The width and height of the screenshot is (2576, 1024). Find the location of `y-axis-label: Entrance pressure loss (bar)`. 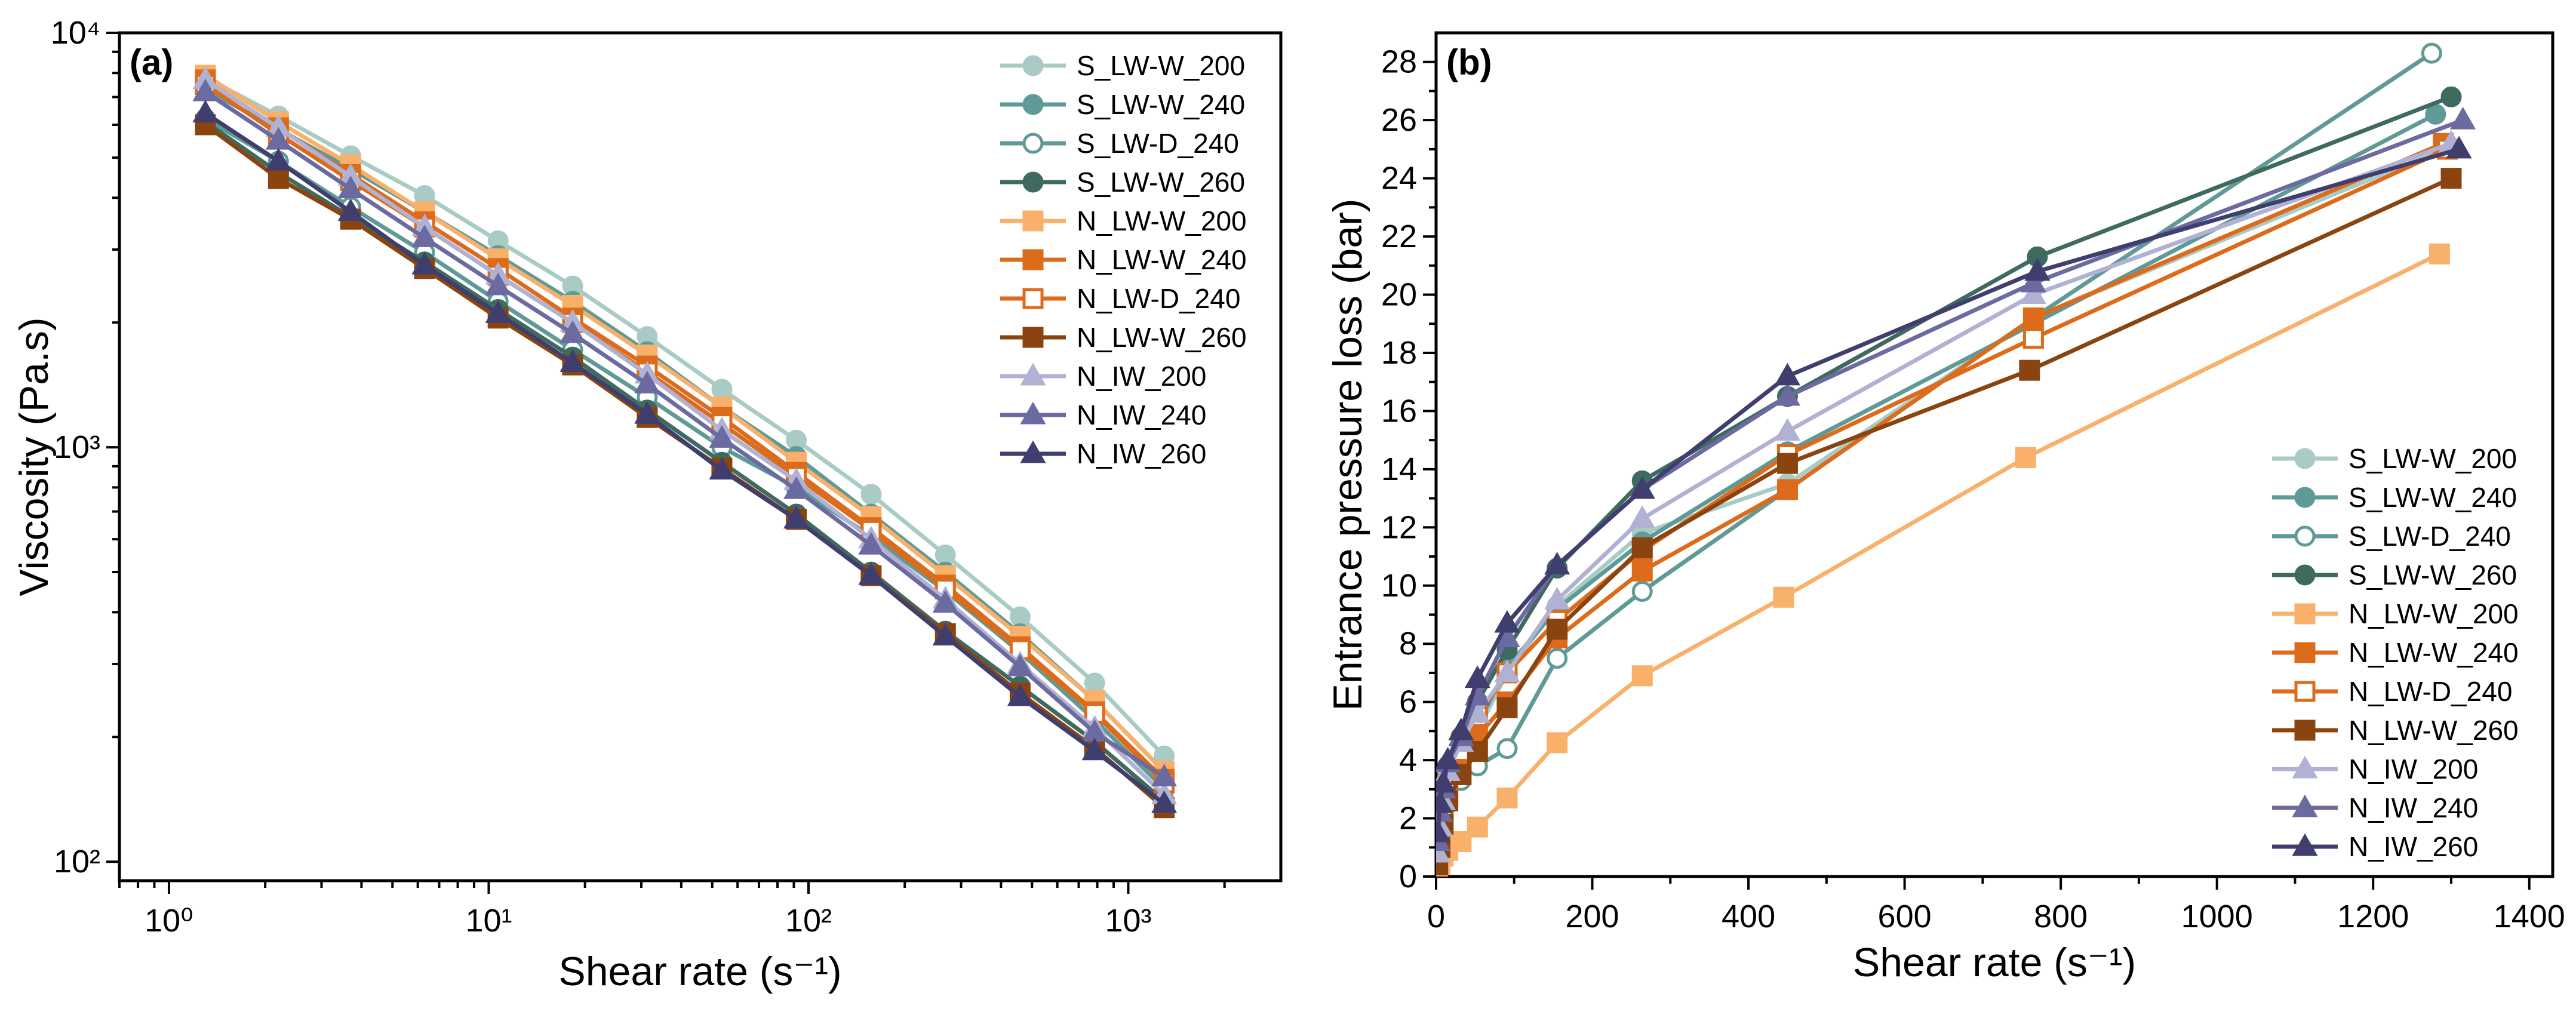

y-axis-label: Entrance pressure loss (bar) is located at coordinates (1347, 455).